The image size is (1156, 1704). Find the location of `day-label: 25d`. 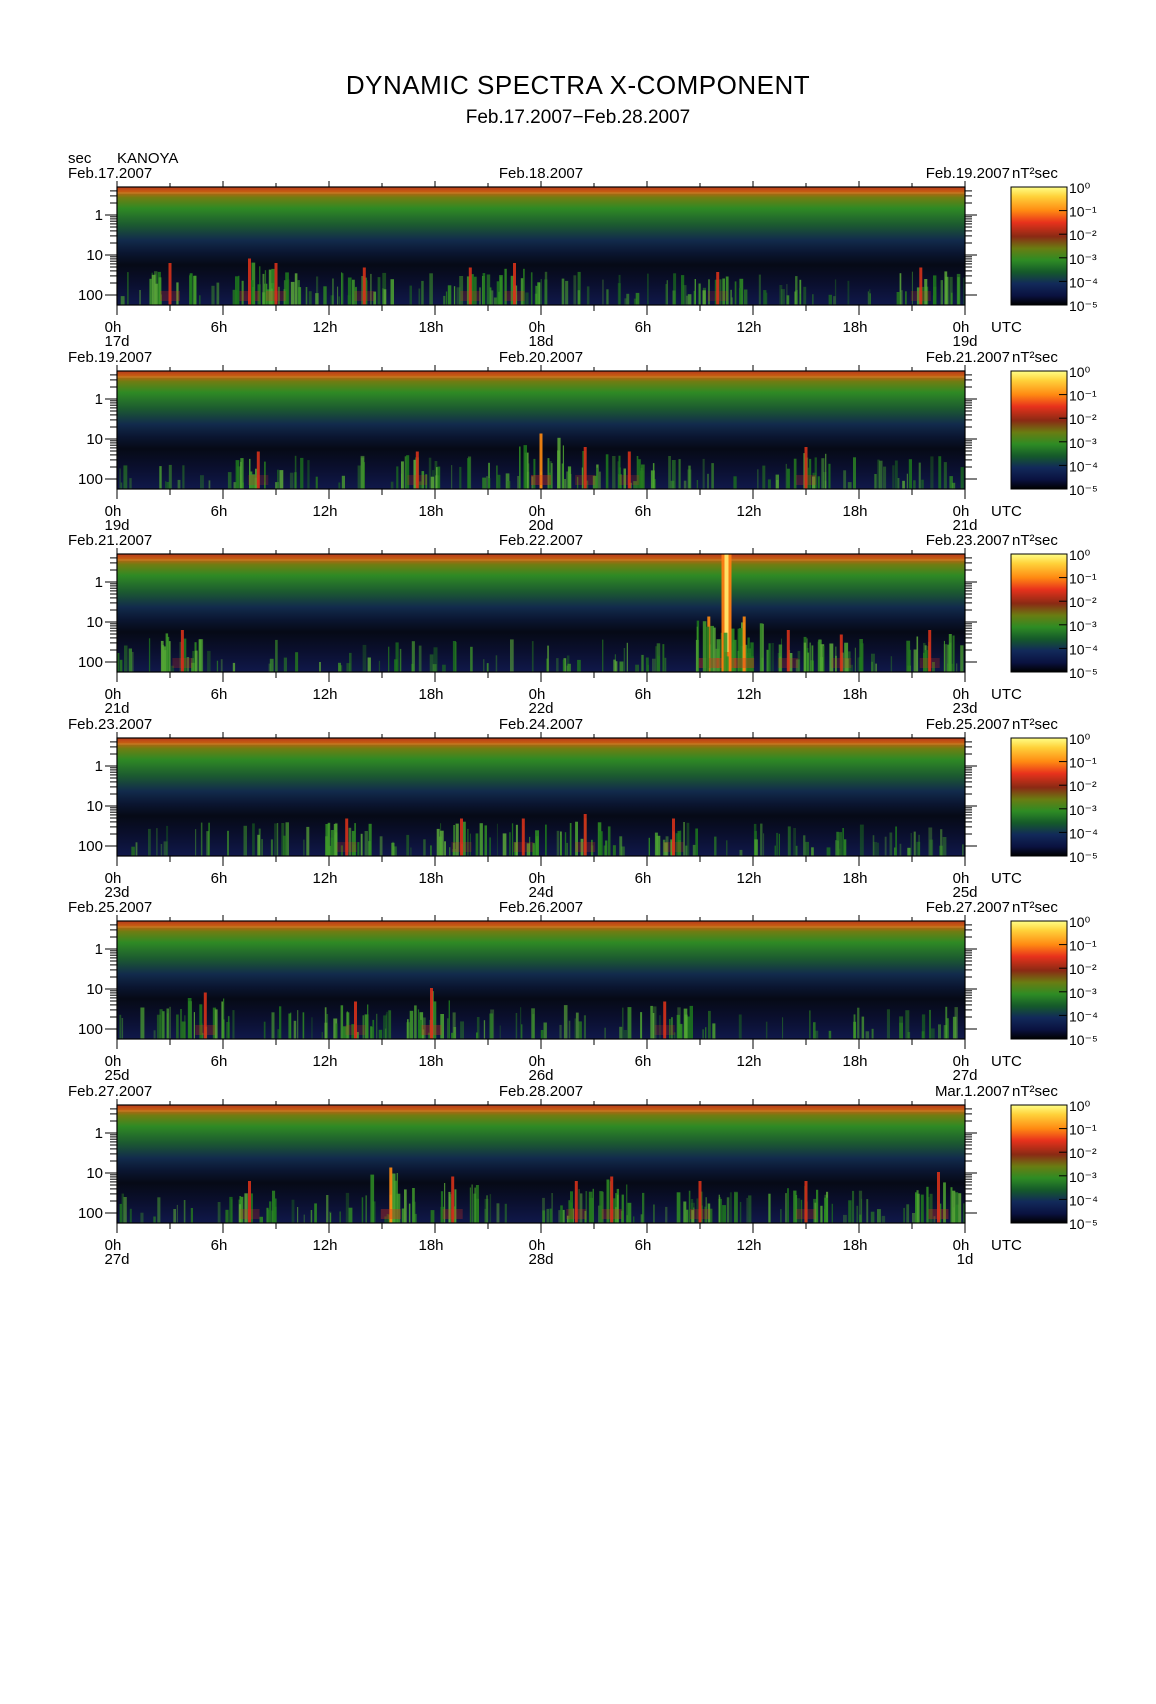

day-label: 25d is located at coordinates (964, 892).